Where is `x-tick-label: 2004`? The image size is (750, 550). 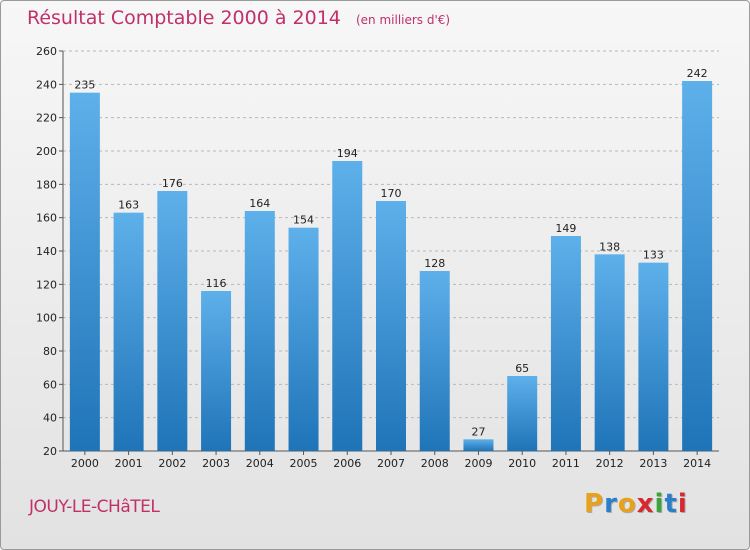
x-tick-label: 2004 is located at coordinates (260, 463).